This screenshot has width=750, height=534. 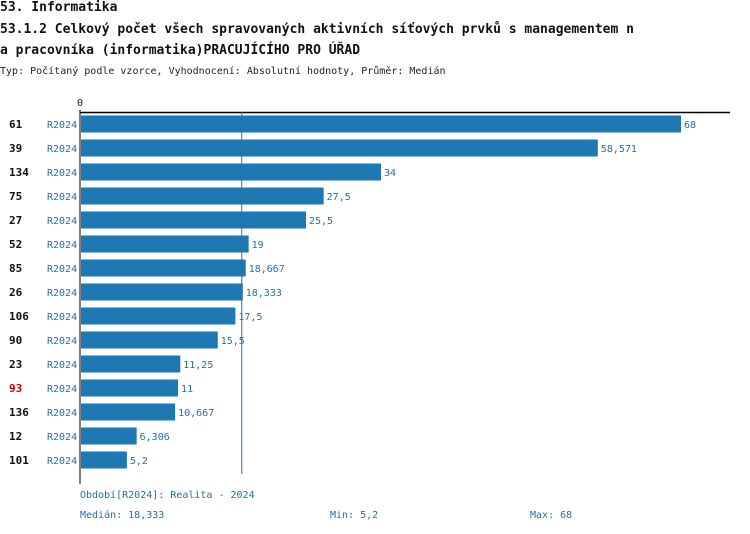 I want to click on row-id-label: 26, so click(x=16, y=292).